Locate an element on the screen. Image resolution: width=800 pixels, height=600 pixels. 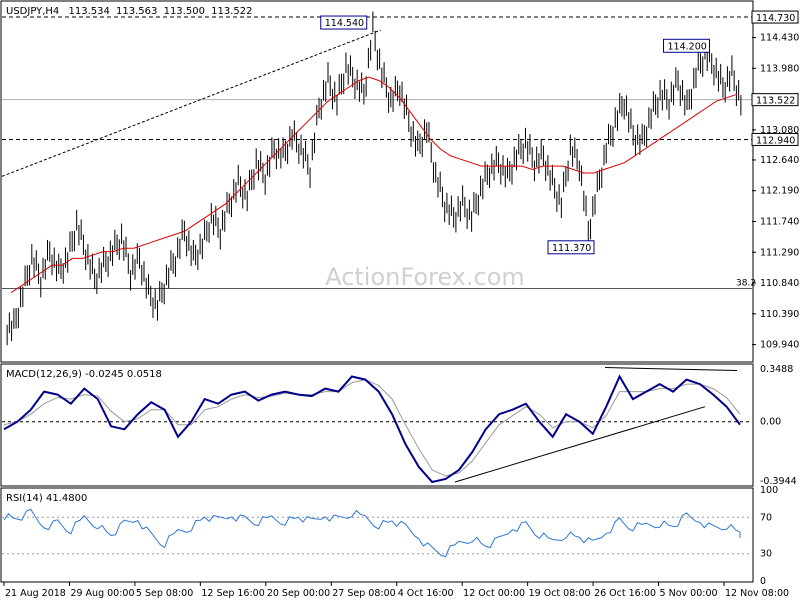
price-callout-label: 111.370 is located at coordinates (571, 248).